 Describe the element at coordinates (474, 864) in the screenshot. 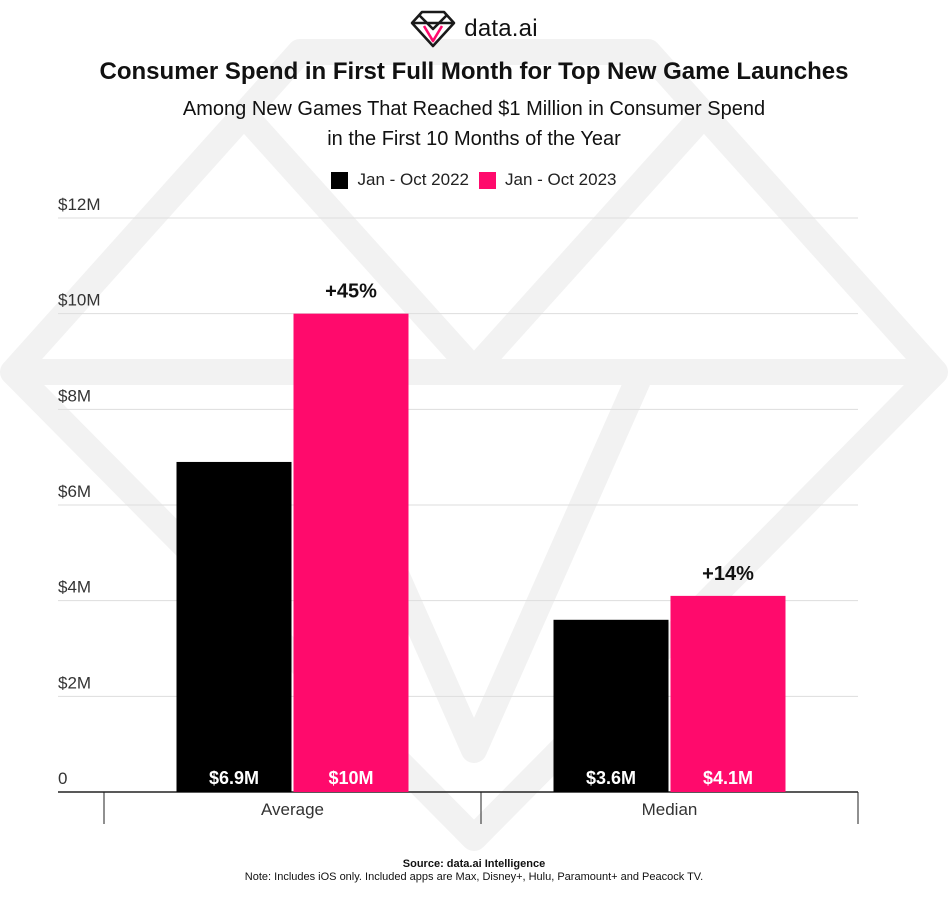

I see `source-note: Source: data.ai Intelligence` at that location.